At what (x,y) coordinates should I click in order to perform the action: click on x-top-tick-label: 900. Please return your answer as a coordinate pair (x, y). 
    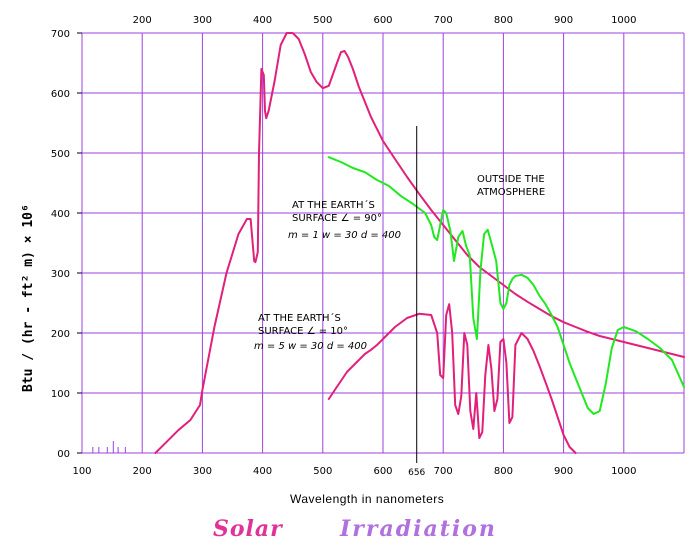
    Looking at the image, I should click on (563, 20).